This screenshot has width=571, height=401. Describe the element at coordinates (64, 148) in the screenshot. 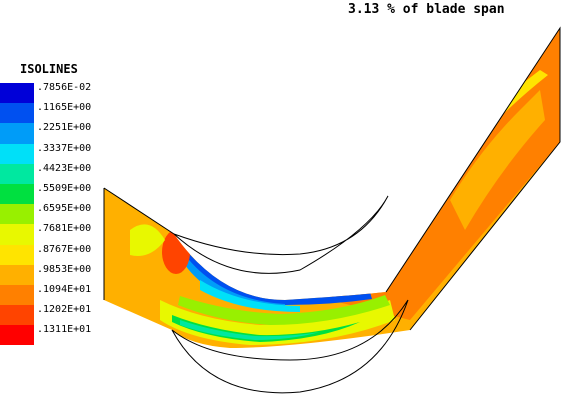

I see `legend-label: .3337E+00` at that location.